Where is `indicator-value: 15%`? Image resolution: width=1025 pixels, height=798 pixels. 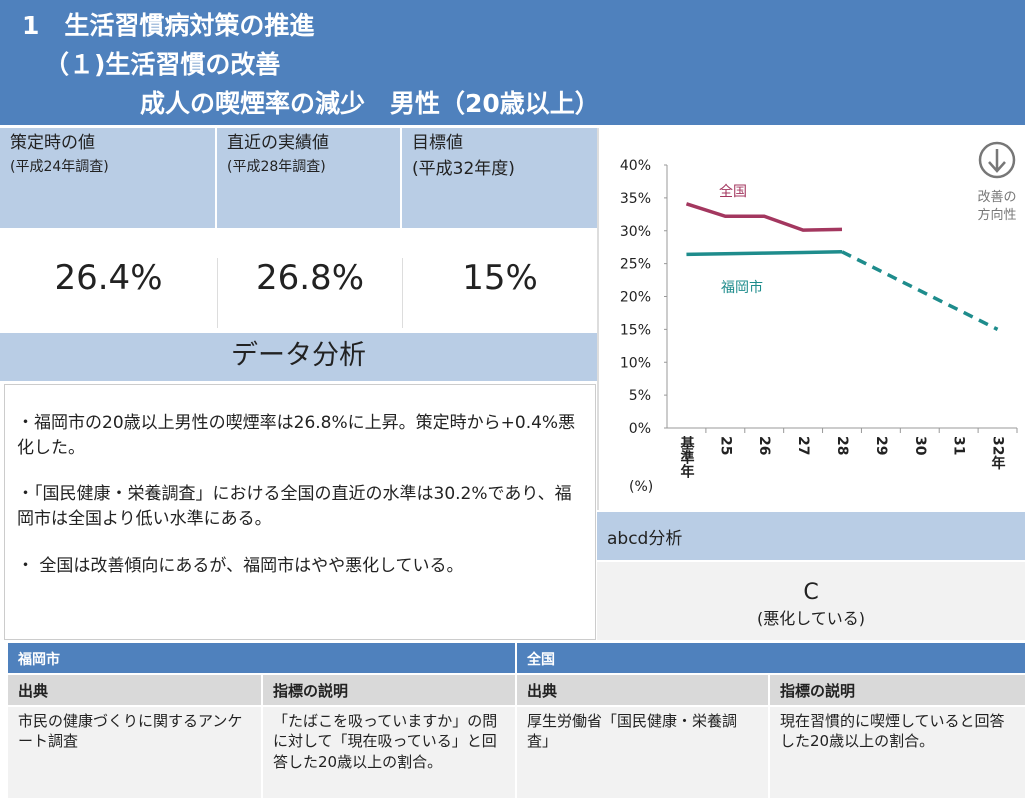 indicator-value: 15% is located at coordinates (499, 293).